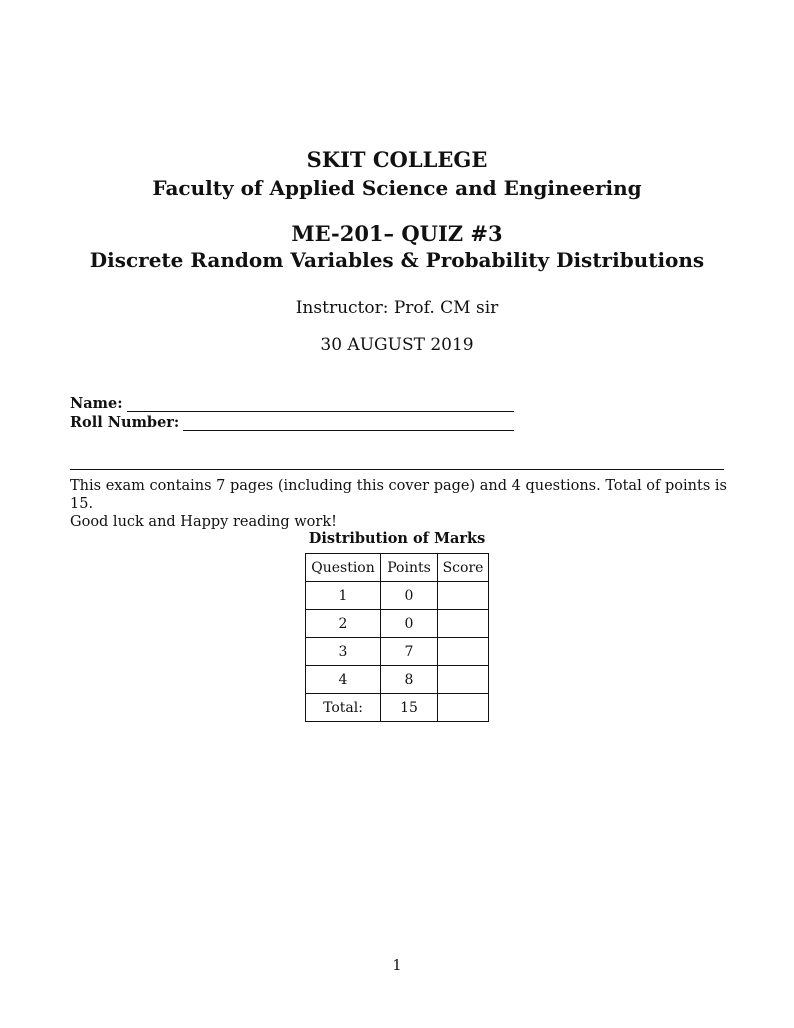 The width and height of the screenshot is (794, 1028). Describe the element at coordinates (409, 567) in the screenshot. I see `header-points: Points` at that location.